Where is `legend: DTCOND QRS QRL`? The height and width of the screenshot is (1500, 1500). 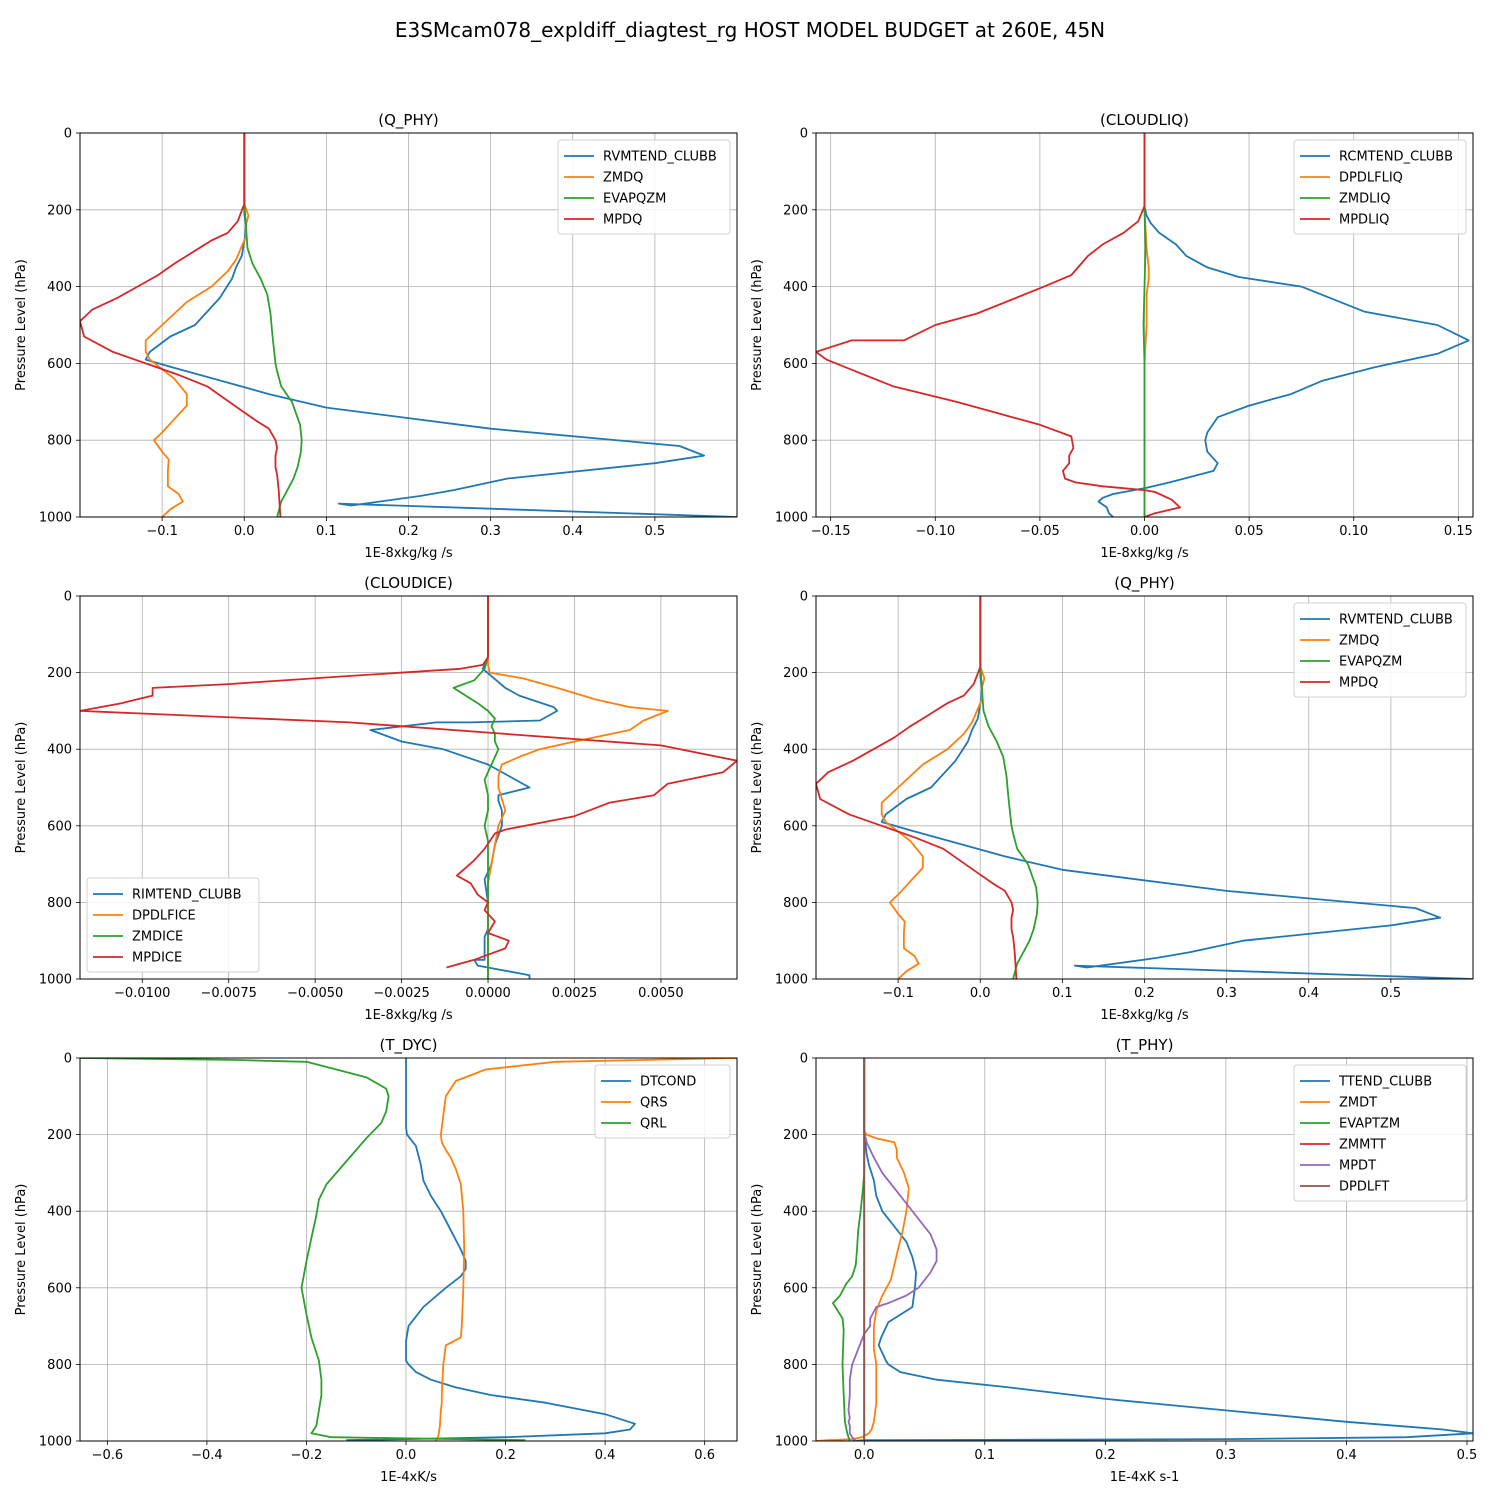
legend: DTCOND QRS QRL is located at coordinates (662, 1101).